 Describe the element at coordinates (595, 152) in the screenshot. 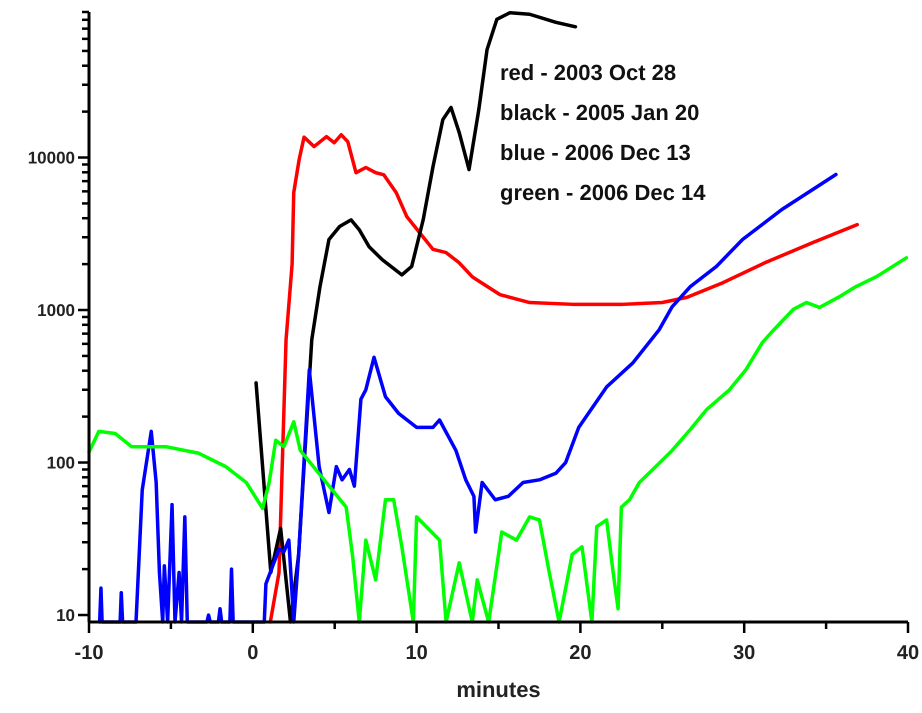

I see `annotation: blue - 2006 Dec 13` at that location.